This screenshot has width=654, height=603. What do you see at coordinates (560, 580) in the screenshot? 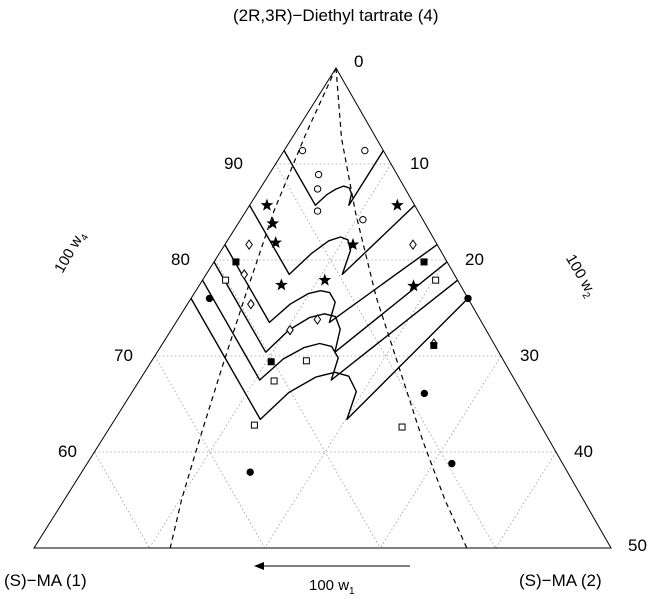
I see `bottom-right-component-label: (S)−MA (2)` at bounding box center [560, 580].